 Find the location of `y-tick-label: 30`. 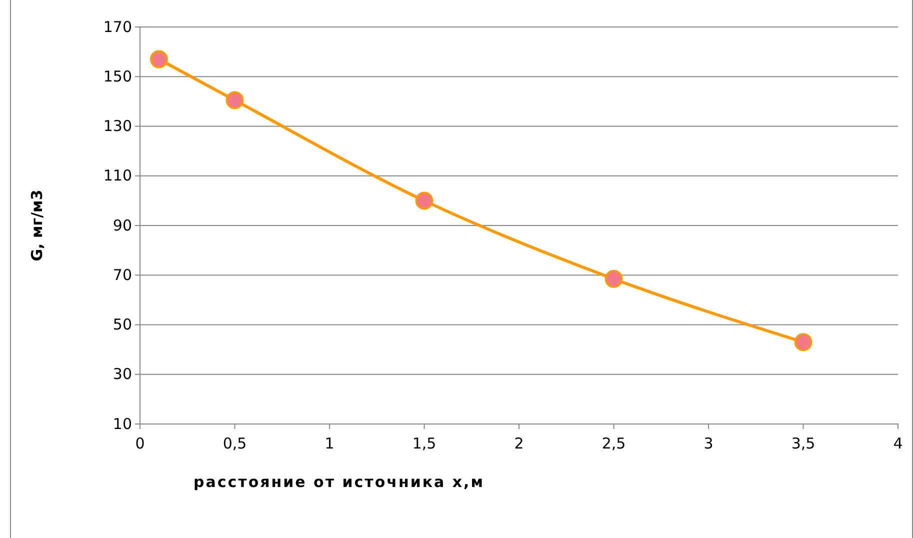

y-tick-label: 30 is located at coordinates (122, 374).